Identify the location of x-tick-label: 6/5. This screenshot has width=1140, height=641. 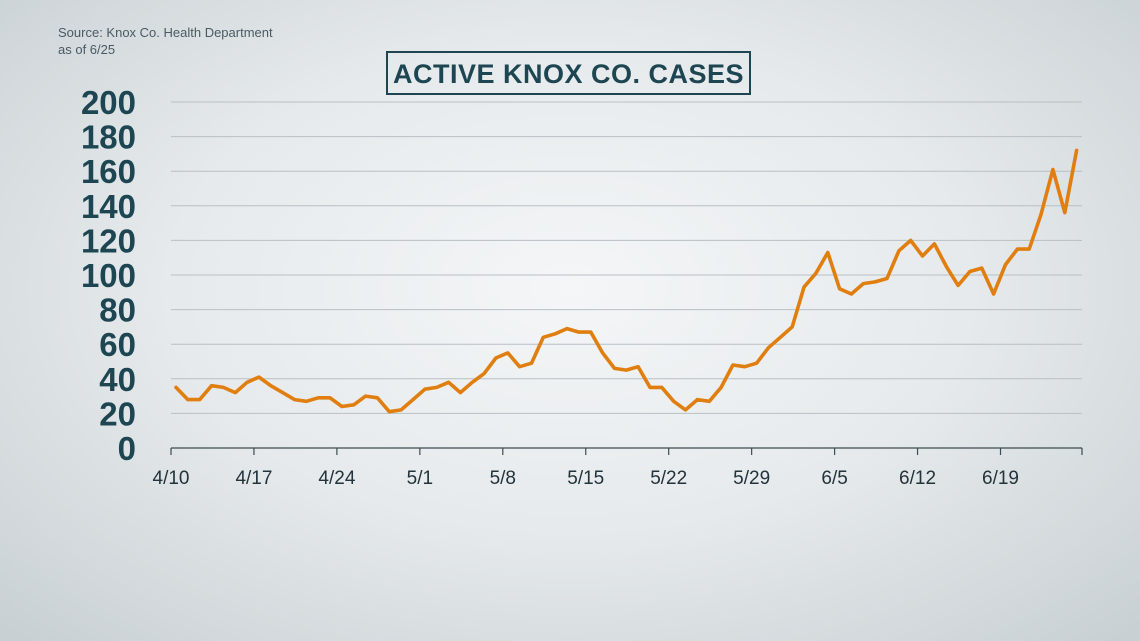
(834, 478).